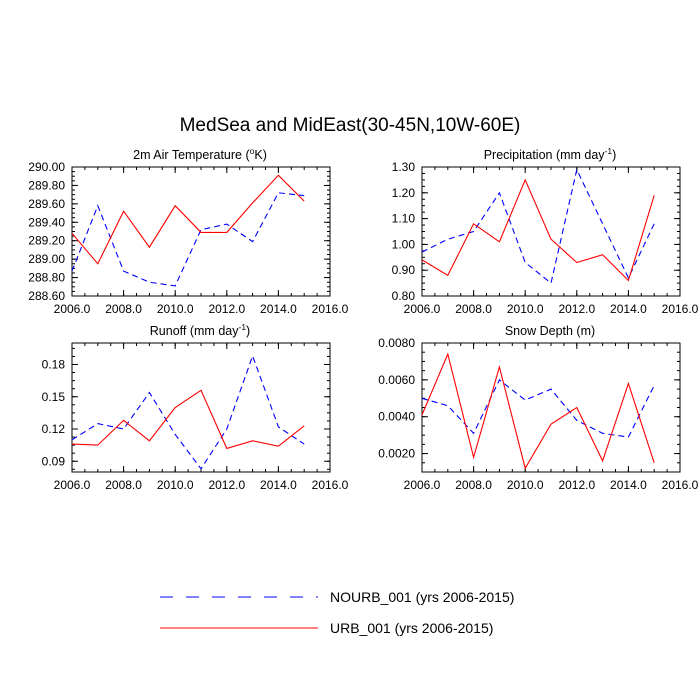 The height and width of the screenshot is (700, 700). I want to click on y-tick-label: 290.00, so click(46, 167).